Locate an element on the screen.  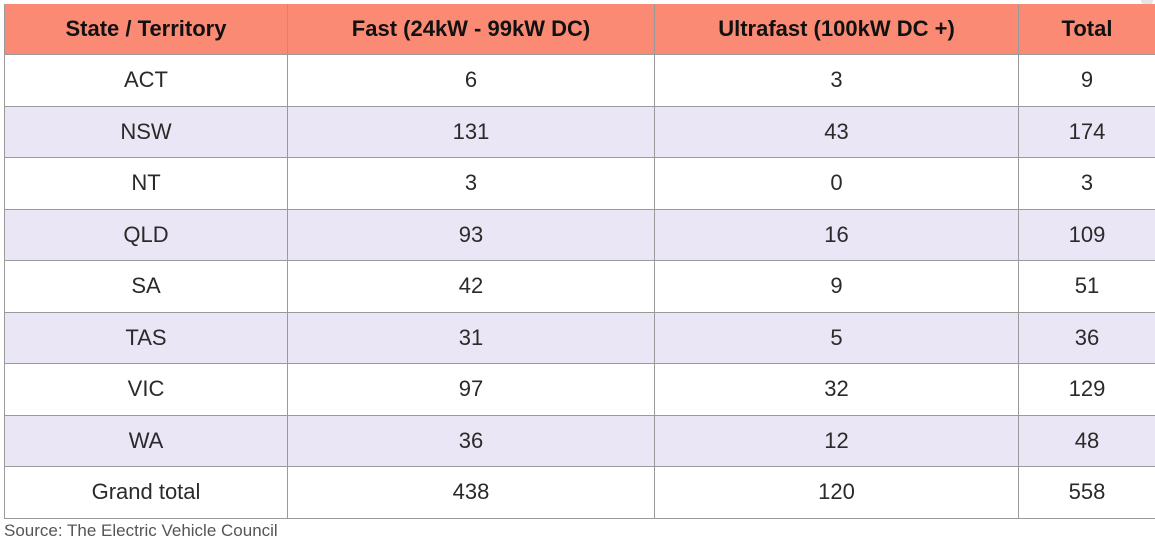
table-row: VIC 97 32 129 is located at coordinates (579, 389).